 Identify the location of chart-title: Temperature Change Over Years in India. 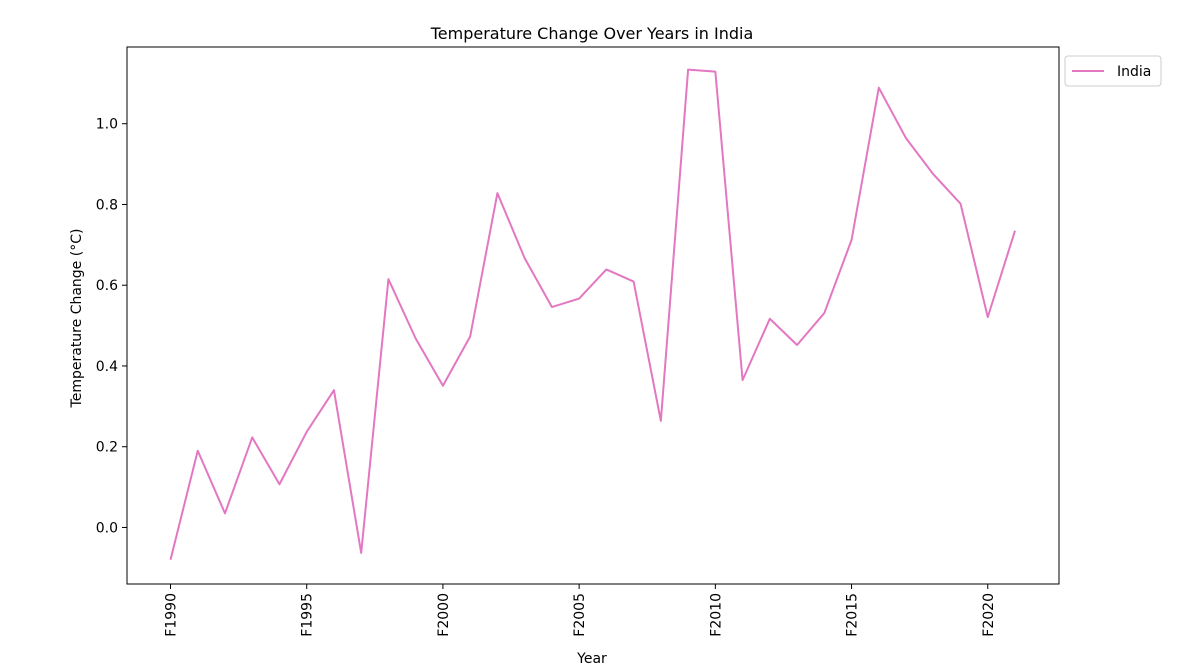
(592, 33).